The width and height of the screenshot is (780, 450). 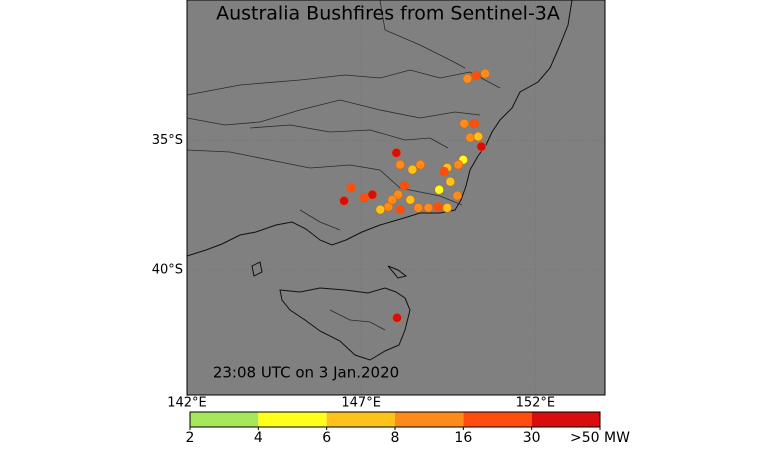 I want to click on y-tick-label: 35°S, so click(x=167, y=140).